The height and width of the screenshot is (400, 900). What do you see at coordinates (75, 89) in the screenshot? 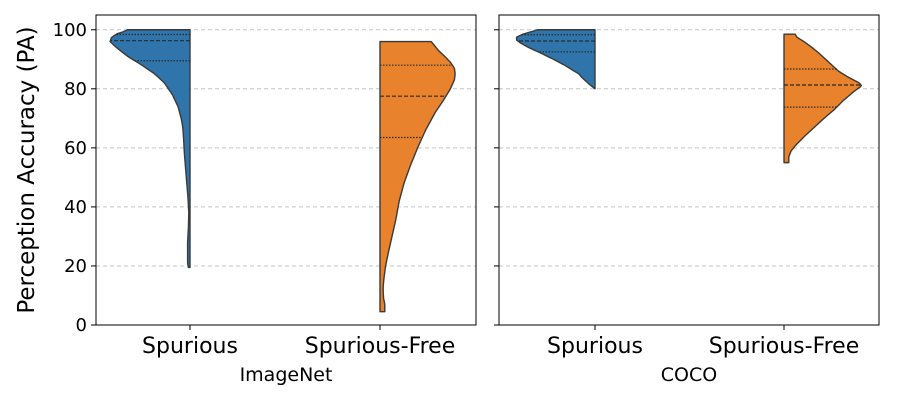
I see `y-tick-label: 80` at bounding box center [75, 89].